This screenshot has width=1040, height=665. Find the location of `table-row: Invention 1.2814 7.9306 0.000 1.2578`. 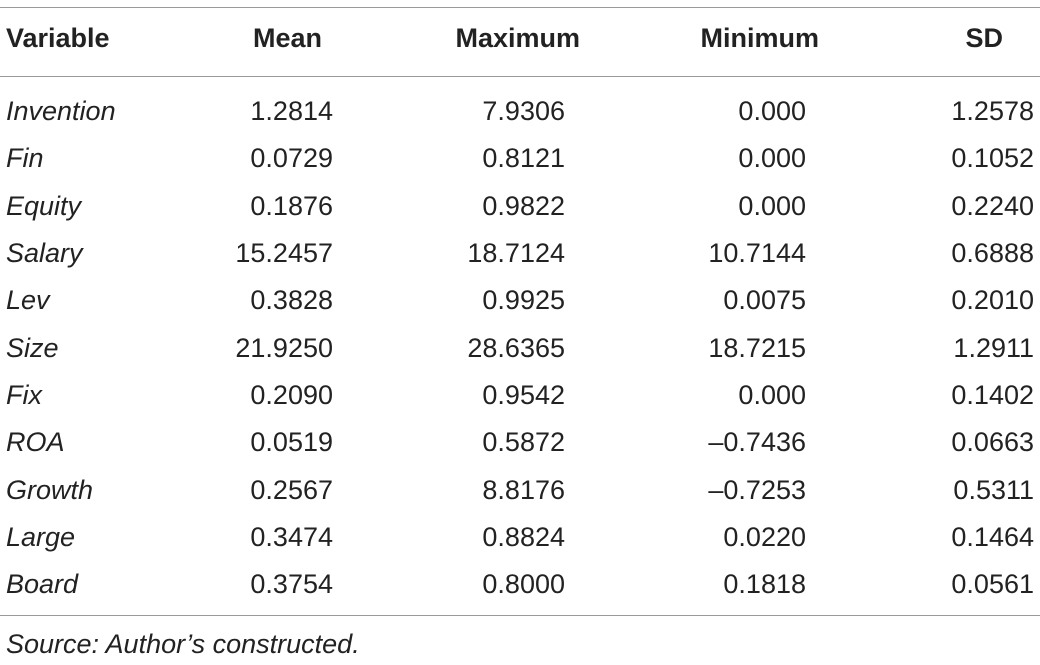

table-row: Invention 1.2814 7.9306 0.000 1.2578 is located at coordinates (520, 111).